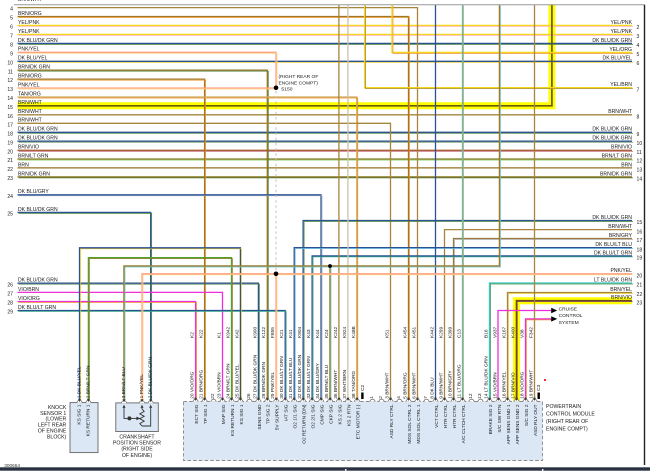  Describe the element at coordinates (219, 335) in the screenshot. I see `svg-text: K1` at that location.